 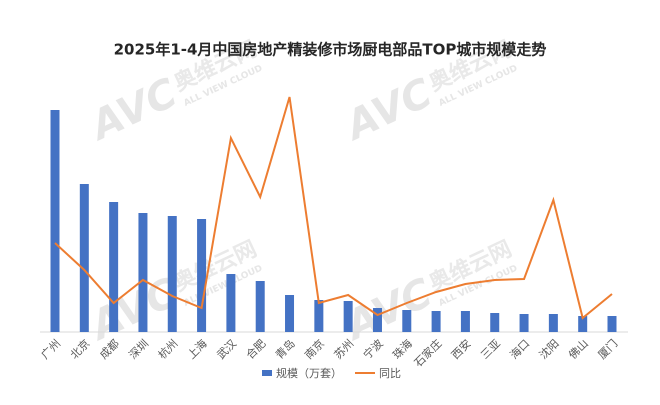 I want to click on legend-label: 规模（万套）, so click(x=309, y=373).